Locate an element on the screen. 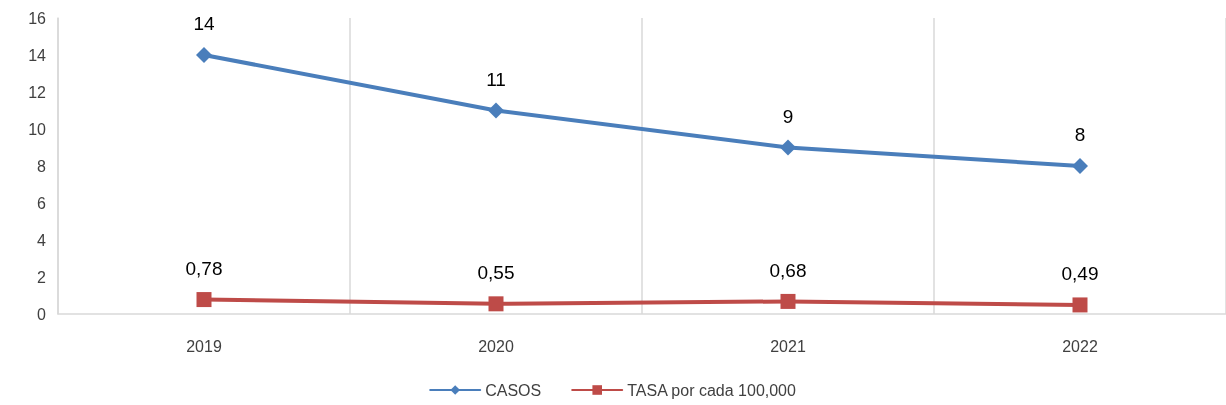 The image size is (1226, 405). y-tick-label: 16 is located at coordinates (37, 18).